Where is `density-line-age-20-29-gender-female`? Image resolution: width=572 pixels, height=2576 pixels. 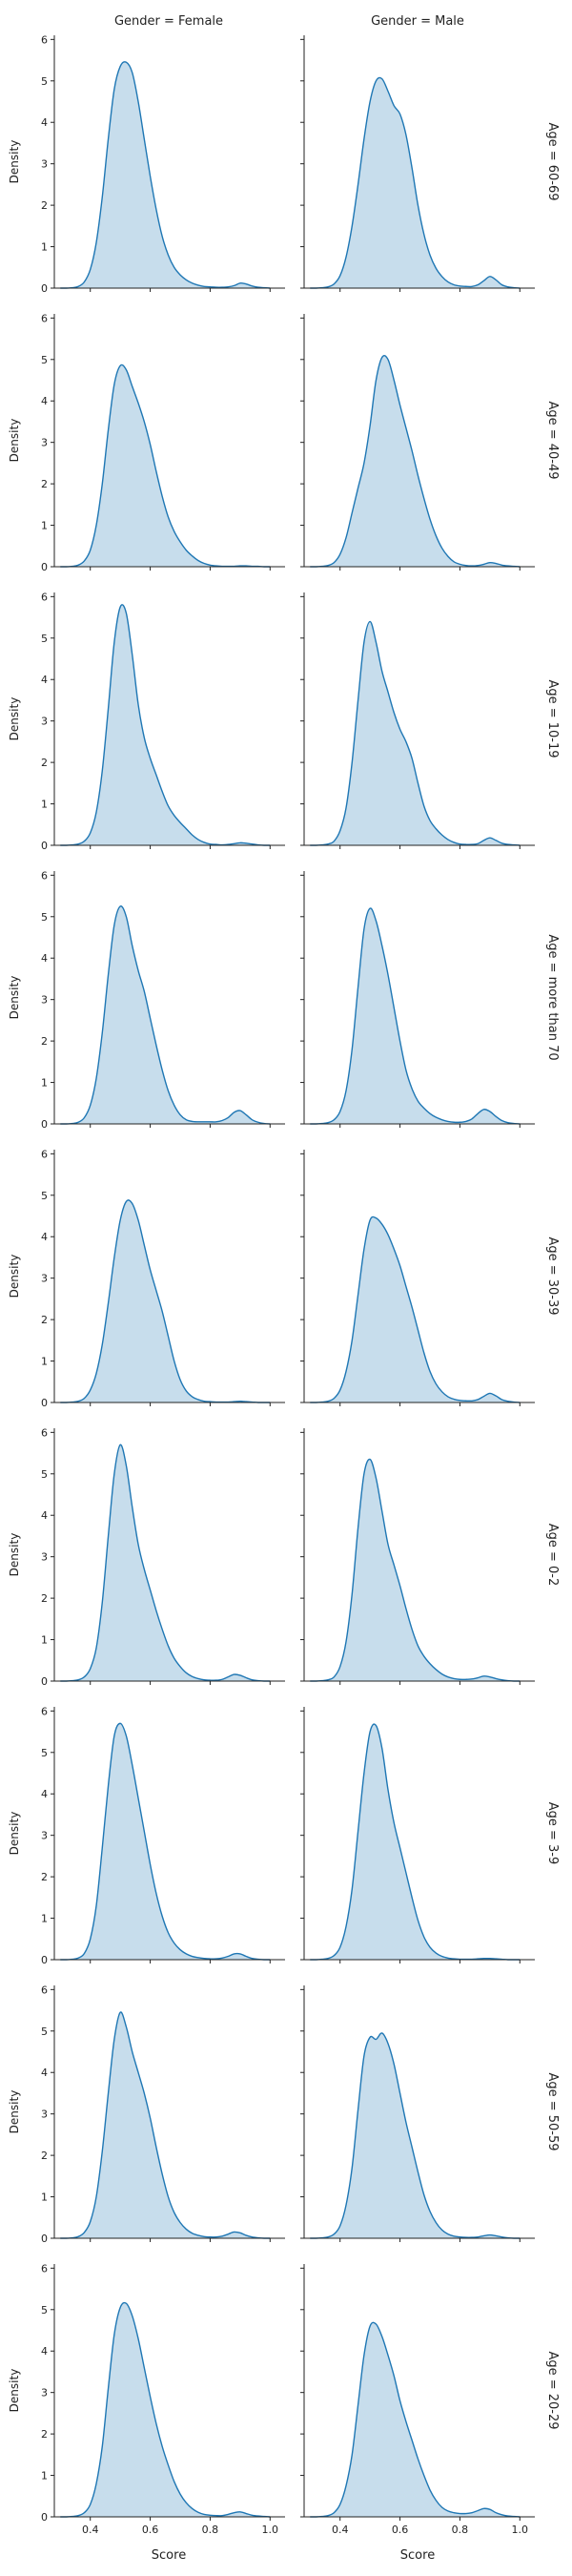
density-line-age-20-29-gender-female is located at coordinates (166, 2409).